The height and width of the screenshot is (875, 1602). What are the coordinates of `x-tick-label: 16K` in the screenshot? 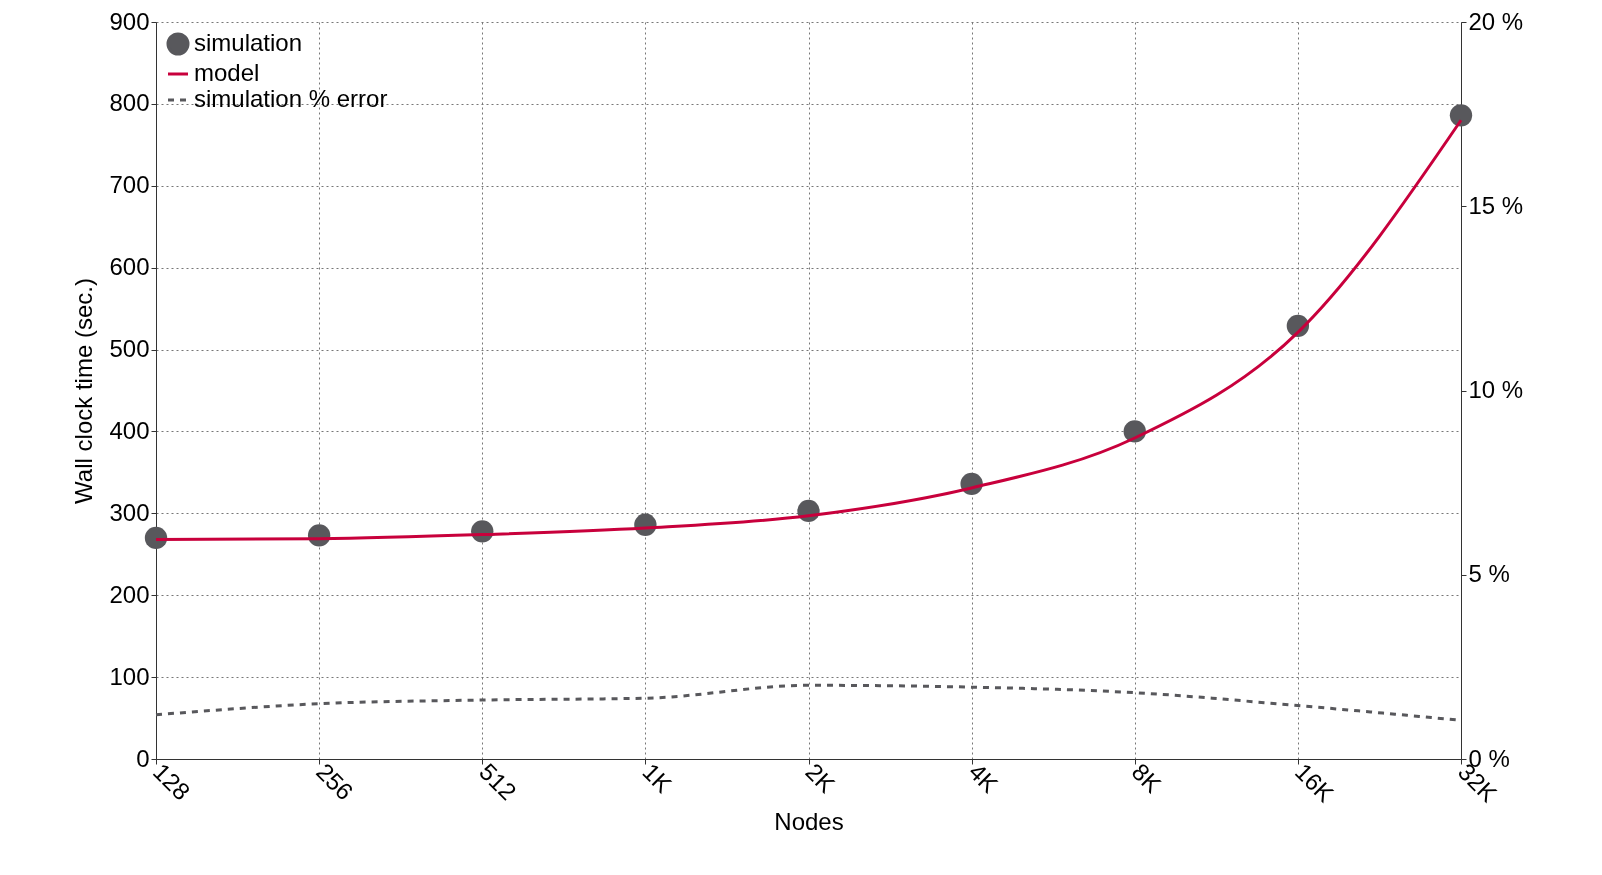 It's located at (1314, 782).